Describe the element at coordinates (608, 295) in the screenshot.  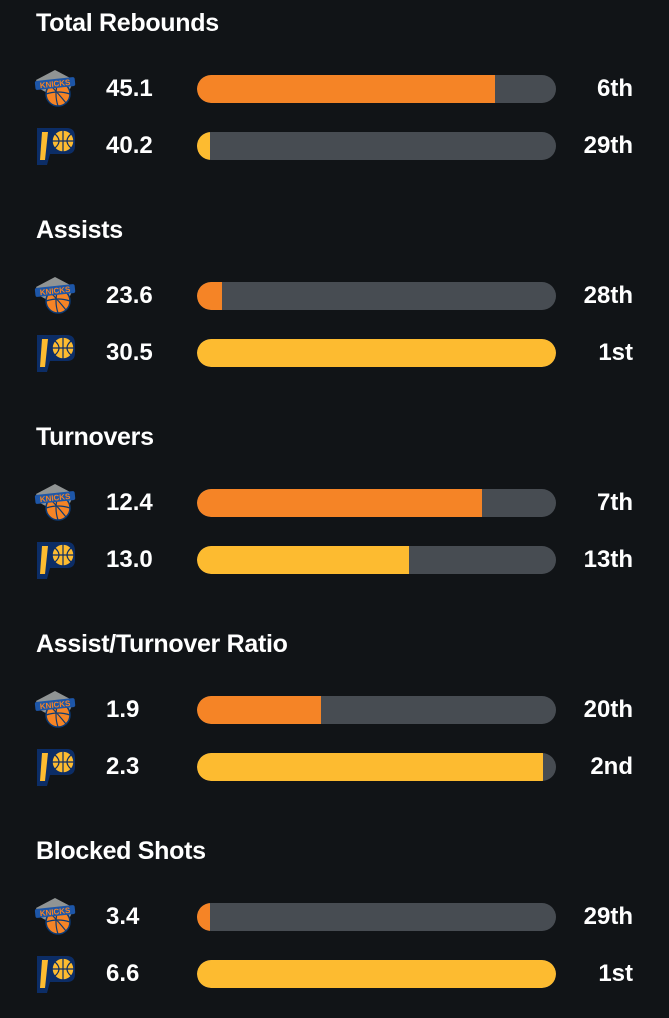
I see `stat-rank: 28th` at that location.